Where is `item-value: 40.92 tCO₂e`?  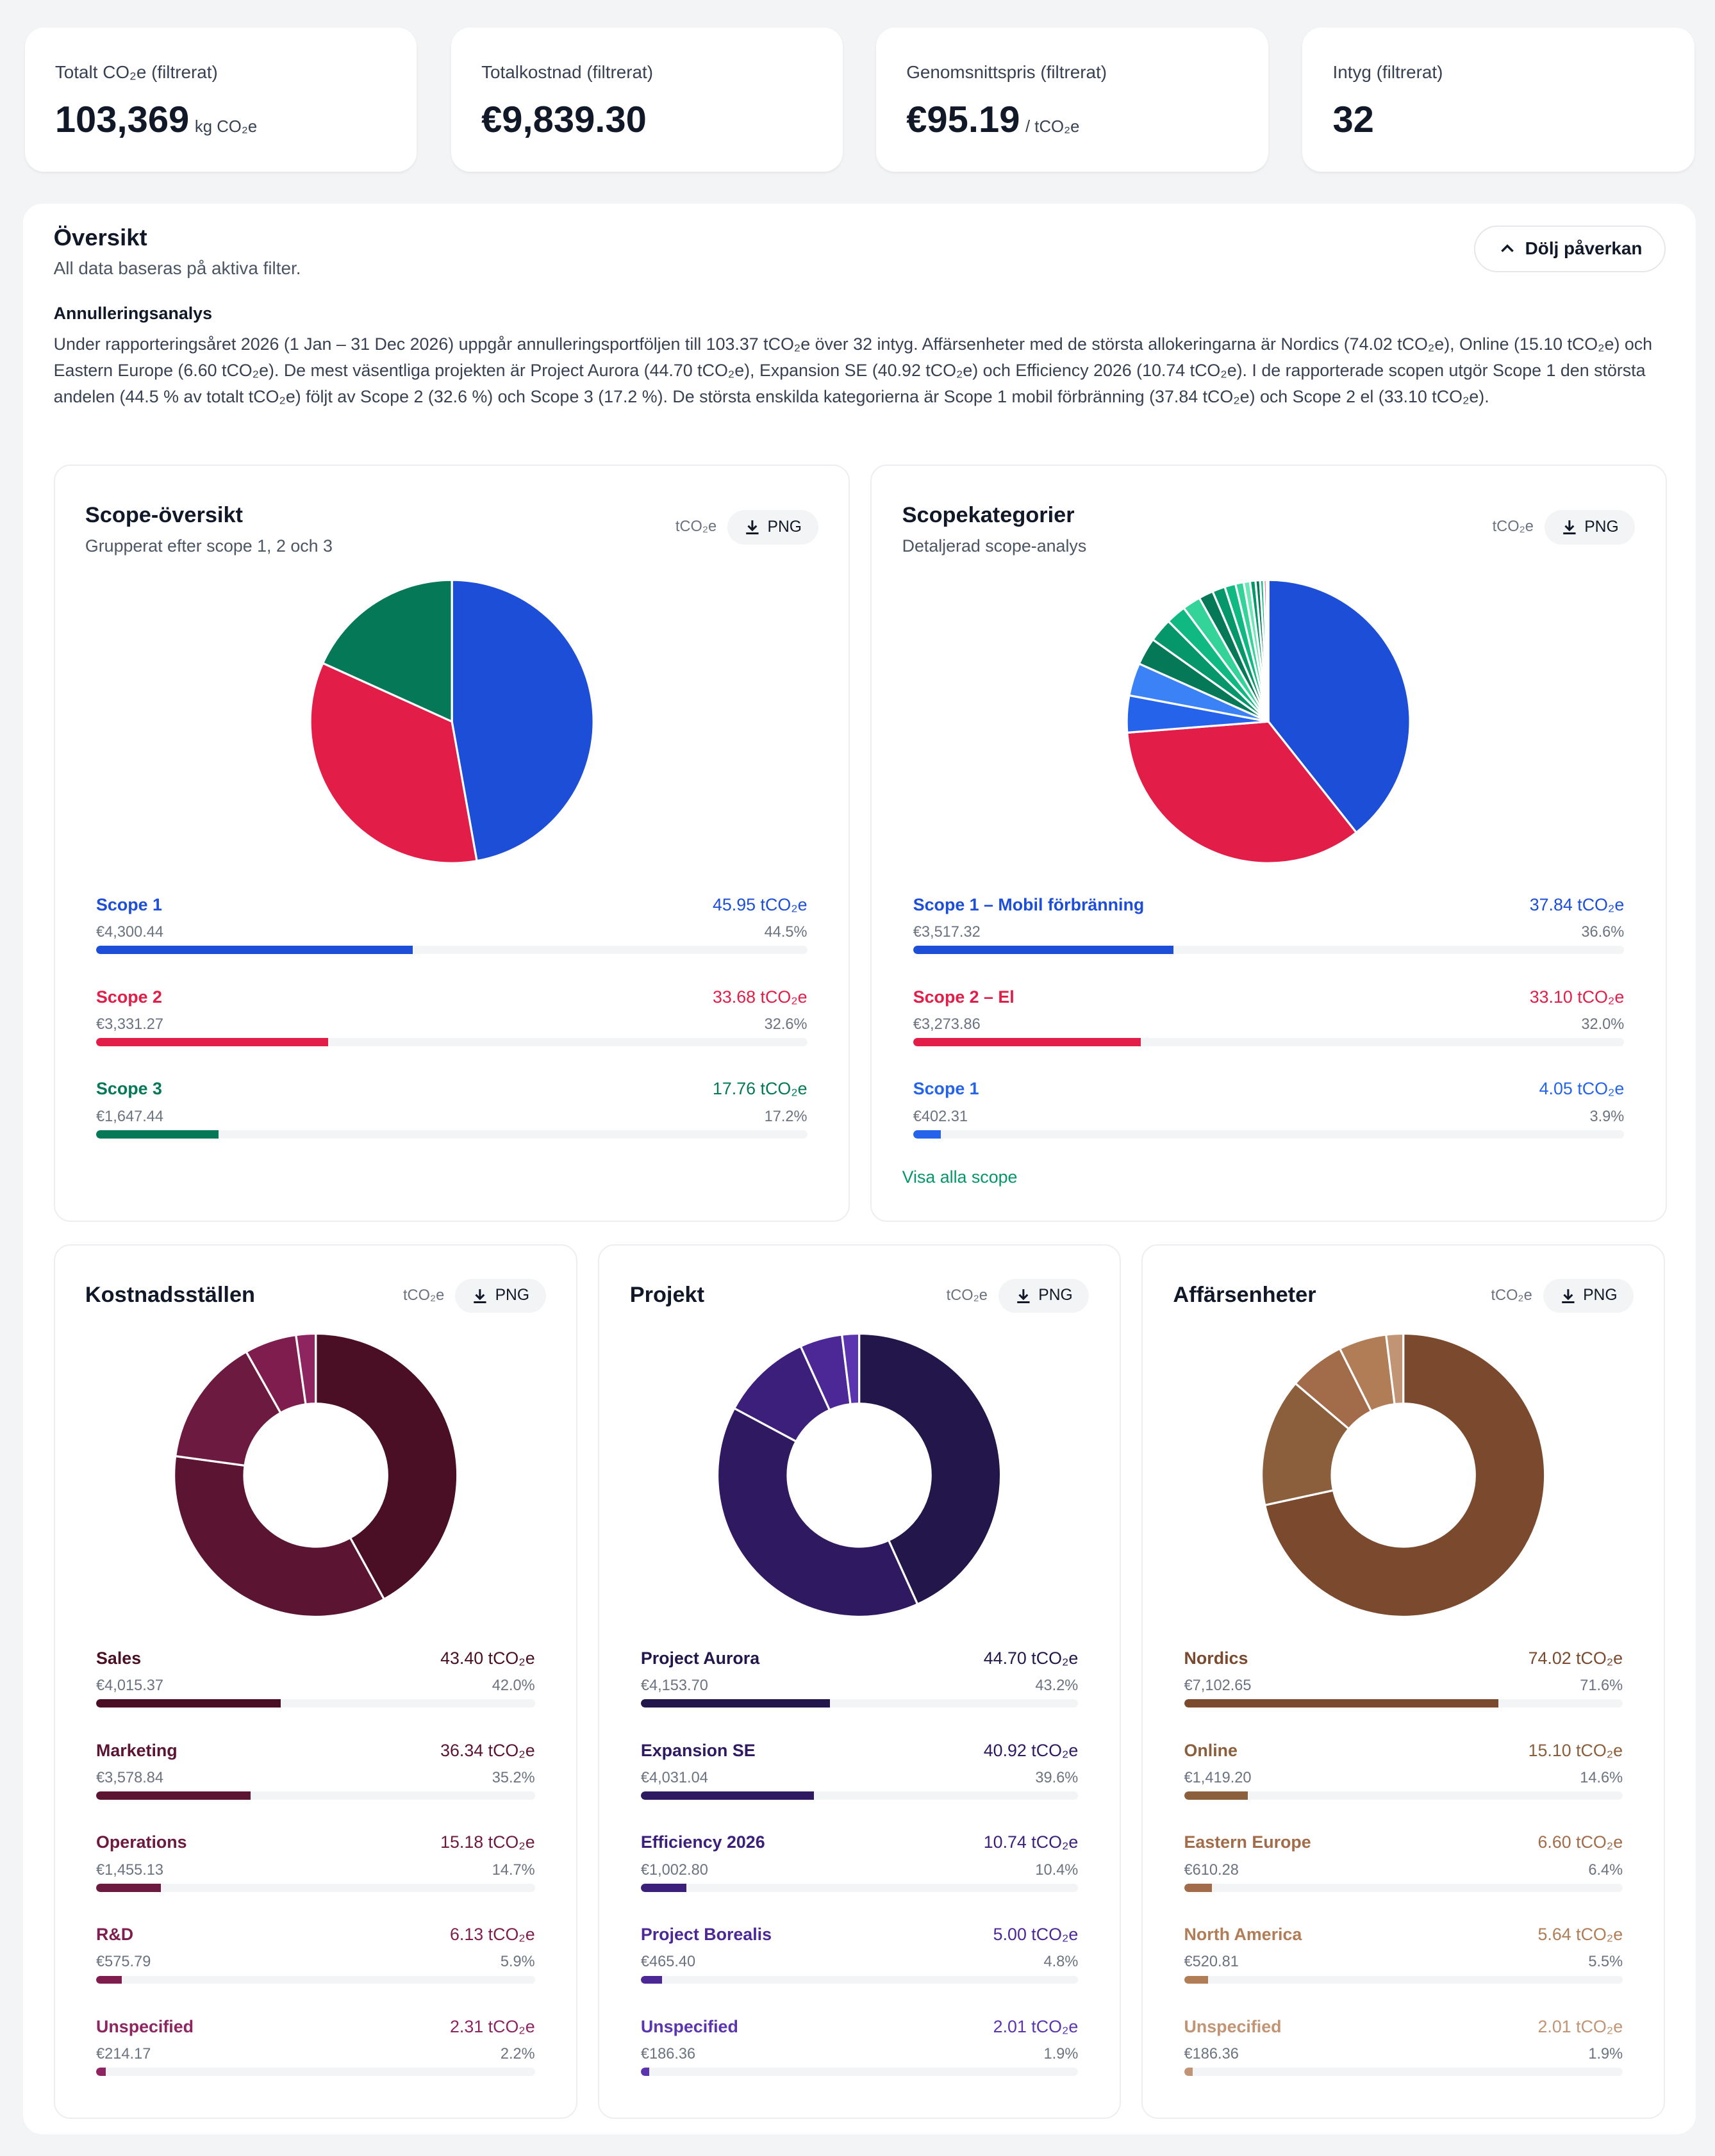
item-value: 40.92 tCO₂e is located at coordinates (1031, 1750).